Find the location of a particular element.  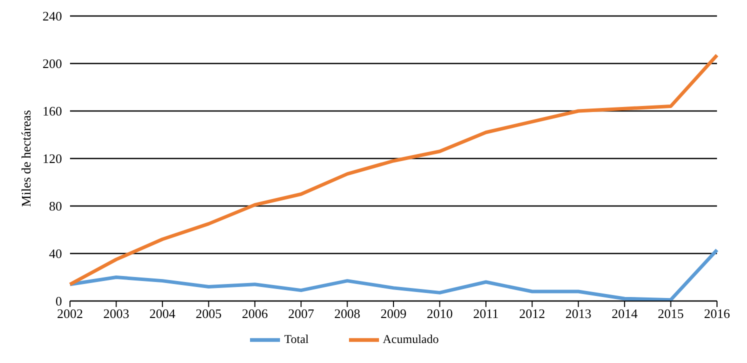

x-tick-label: 2010 is located at coordinates (439, 314).